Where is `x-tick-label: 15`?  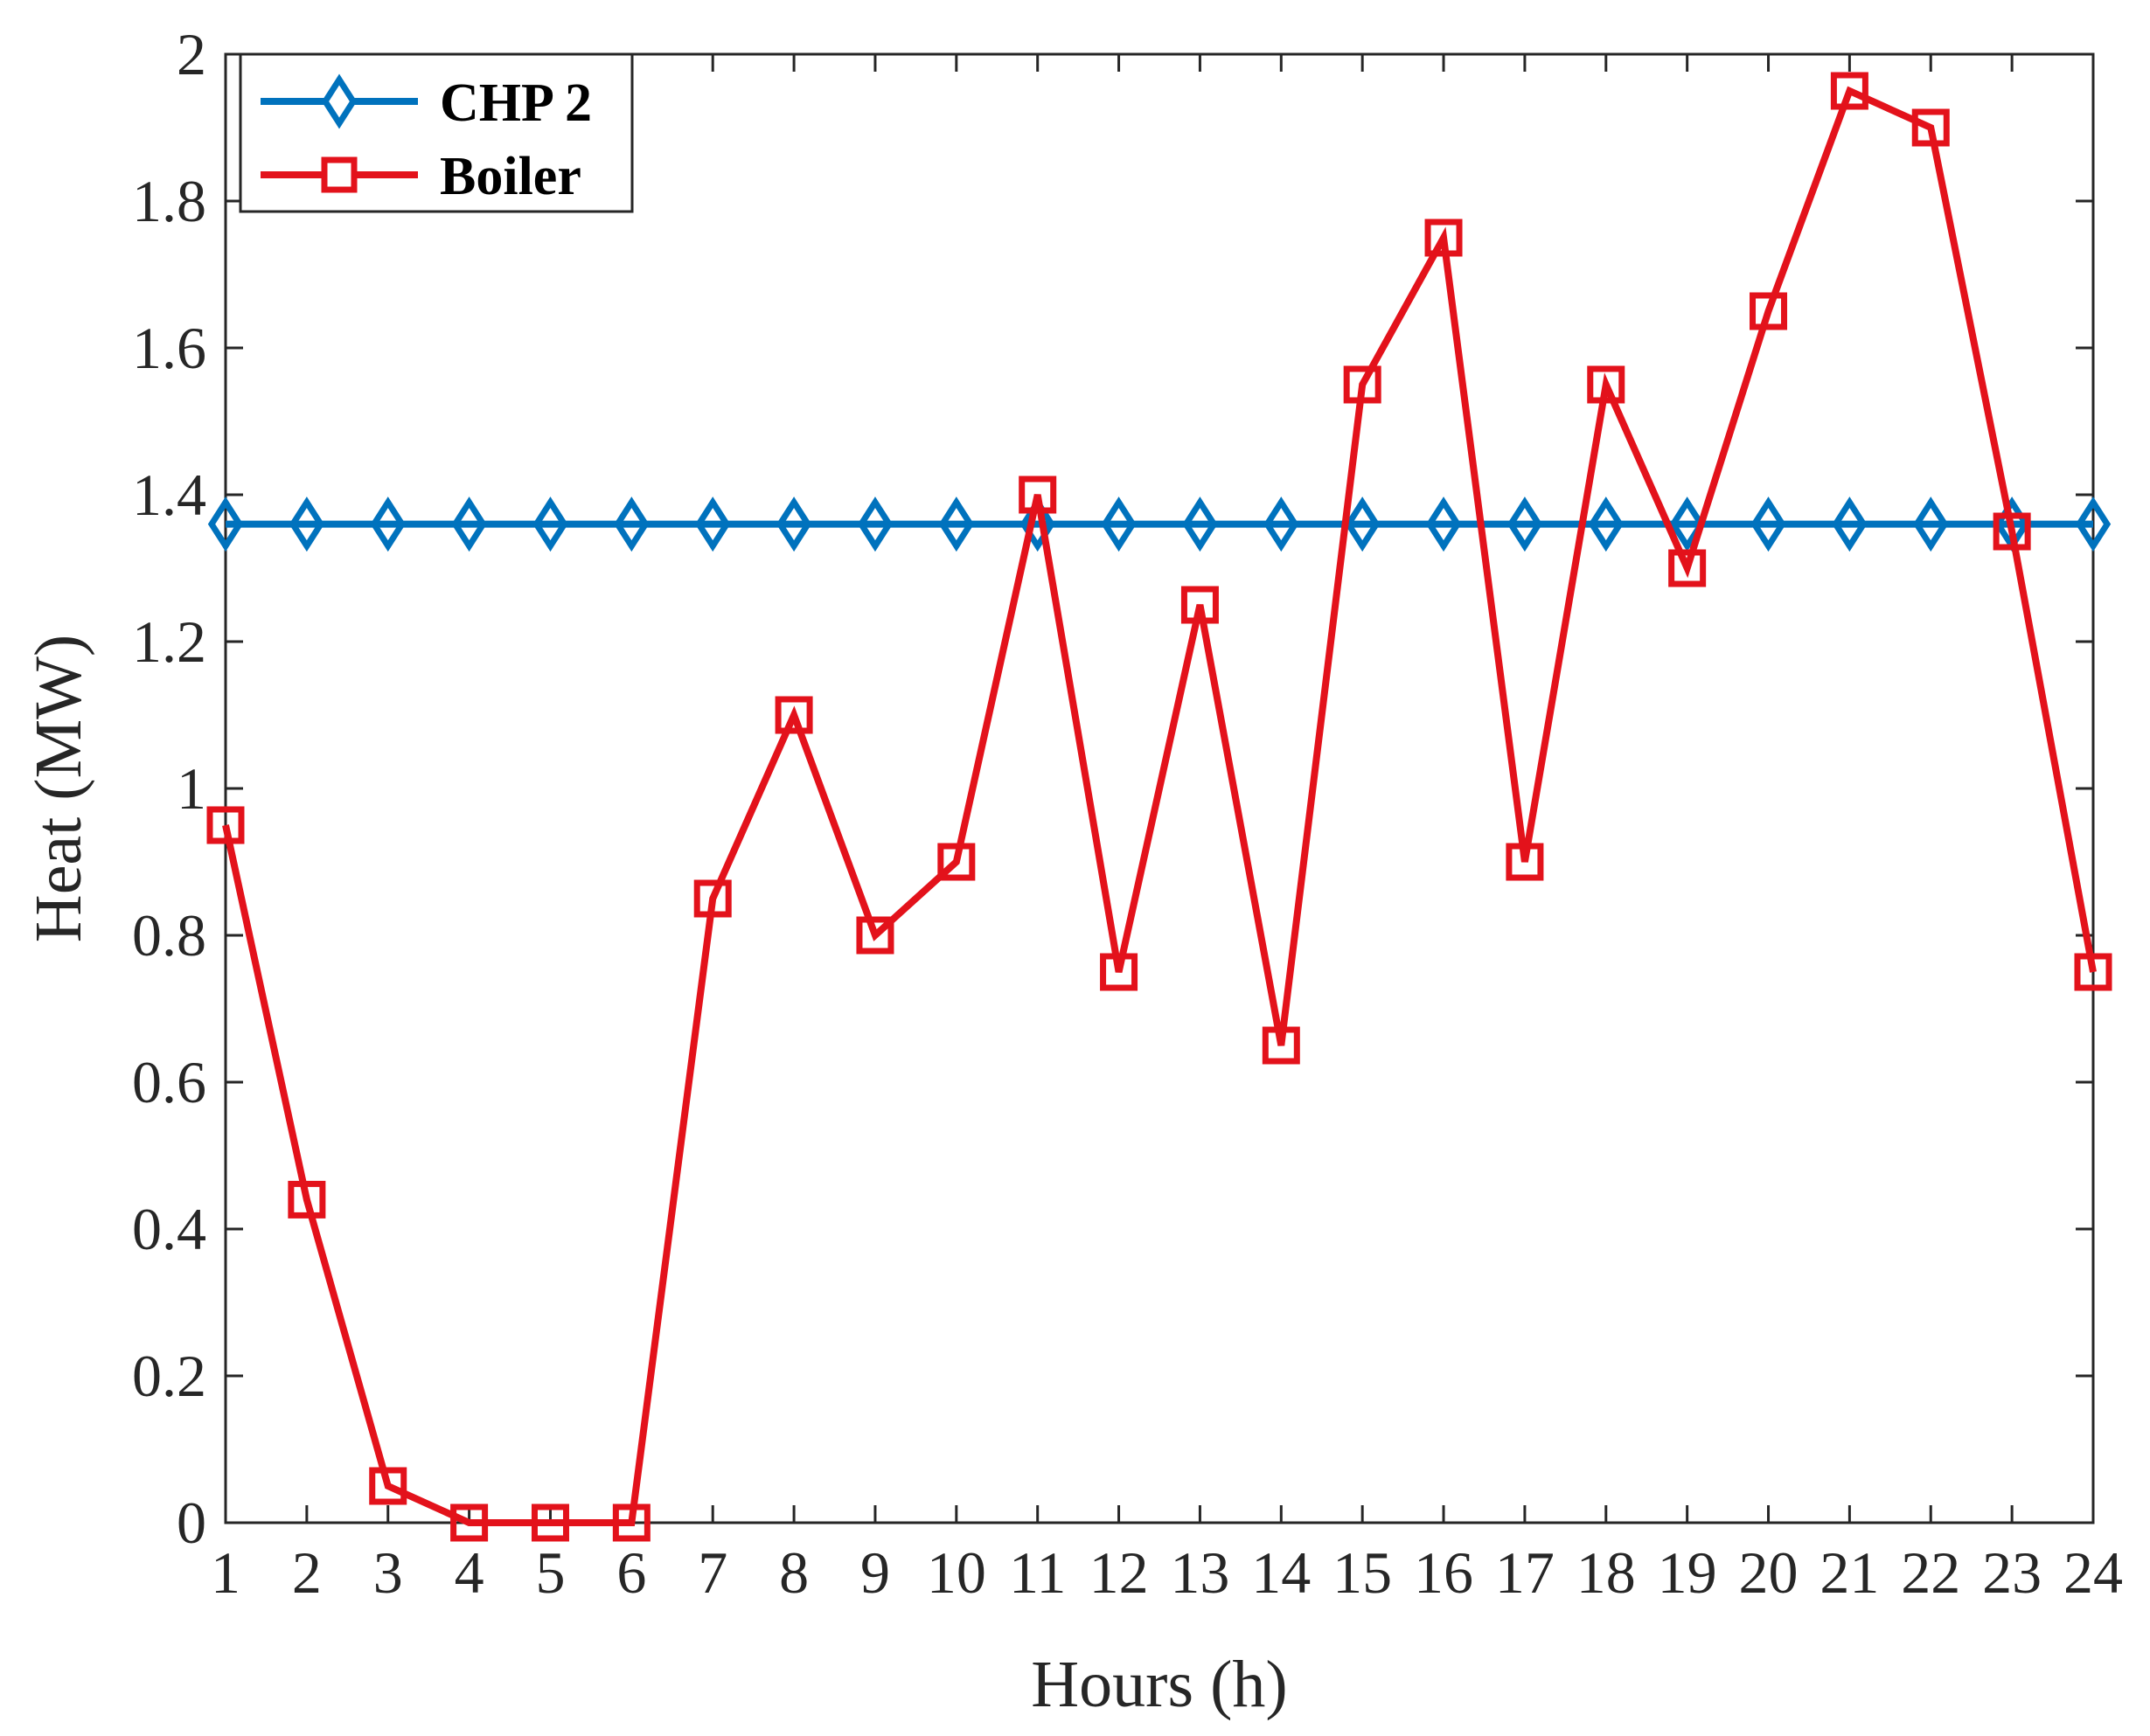 x-tick-label: 15 is located at coordinates (1362, 1572).